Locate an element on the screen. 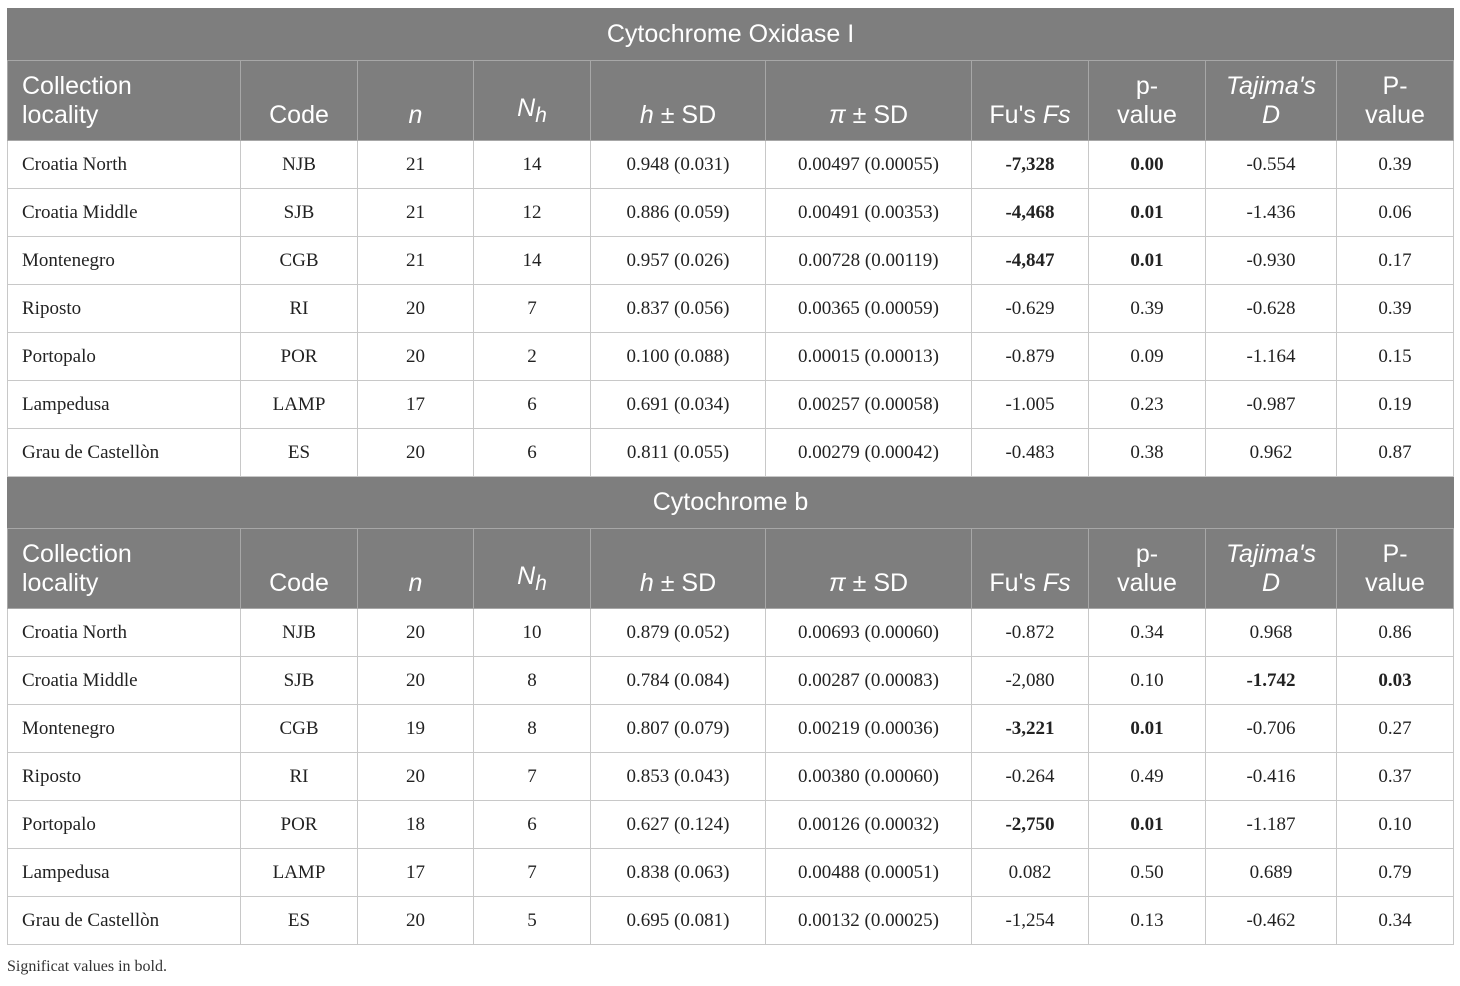 The image size is (1460, 986). header-fs-p-value: p-value is located at coordinates (1147, 568).